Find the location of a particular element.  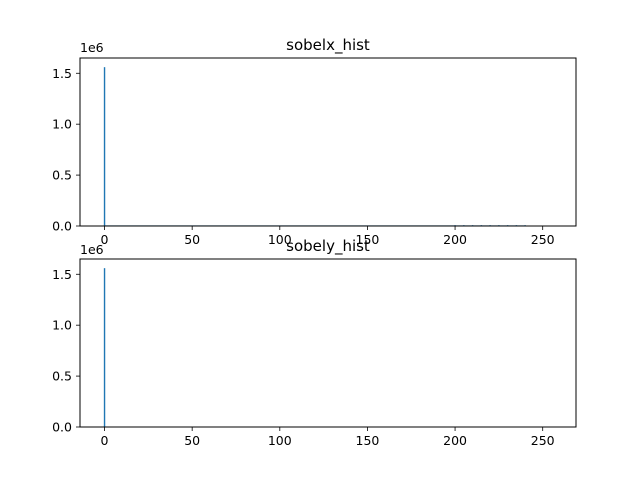

plot-area is located at coordinates (104, 347).